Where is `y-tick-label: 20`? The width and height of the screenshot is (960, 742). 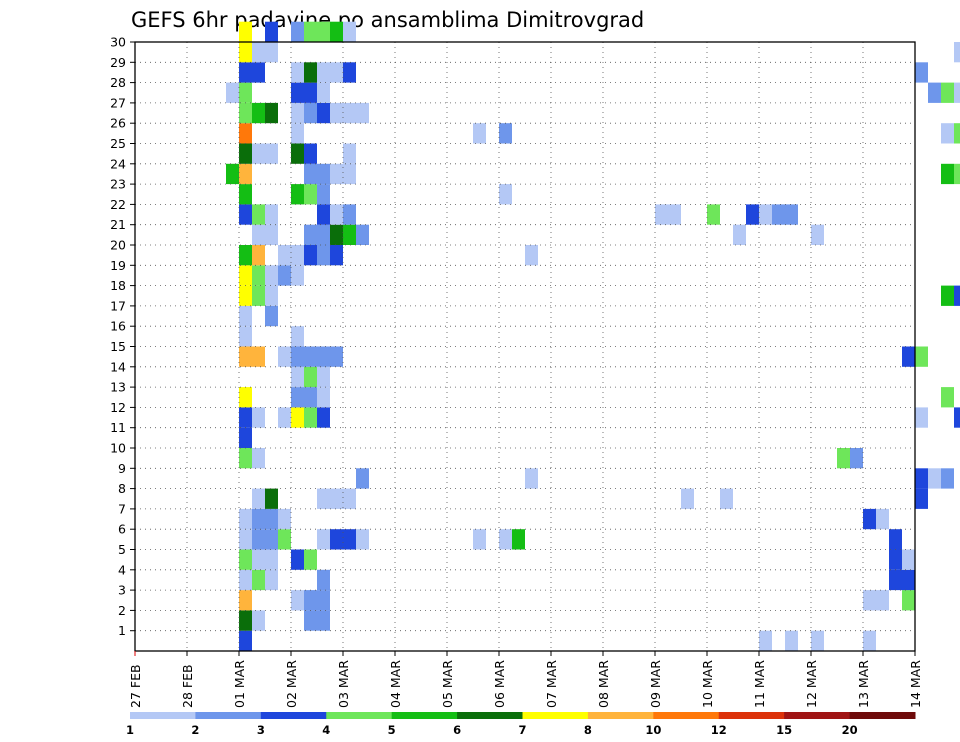 y-tick-label: 20 is located at coordinates (118, 245).